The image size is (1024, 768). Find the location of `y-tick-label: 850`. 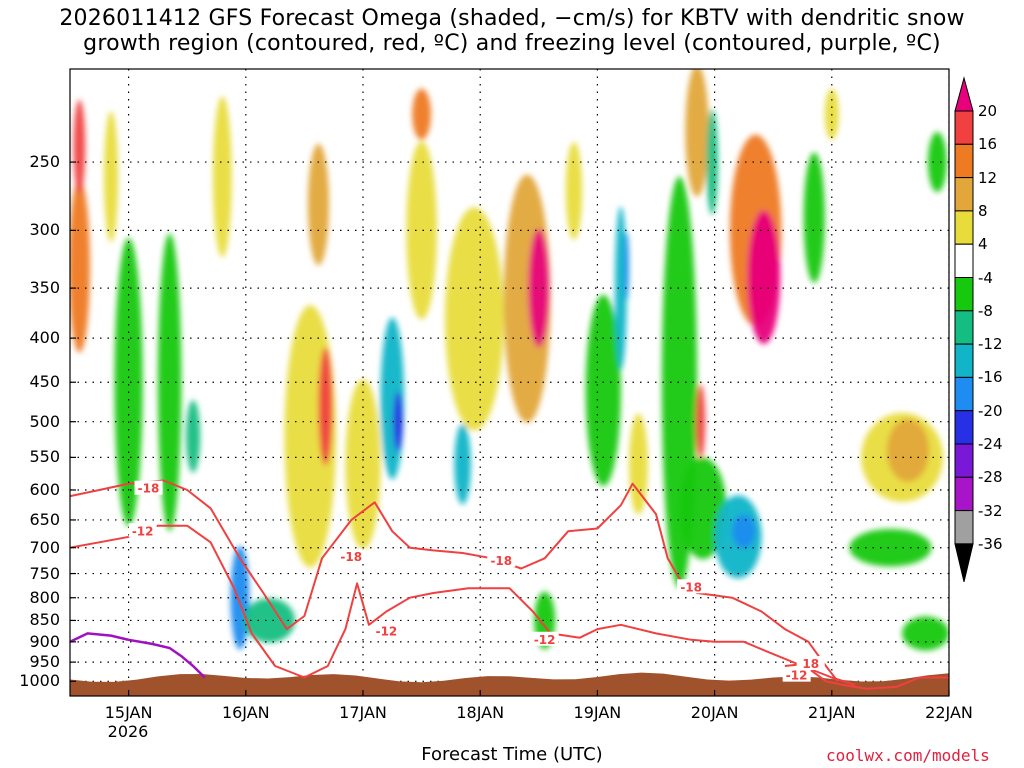

y-tick-label: 850 is located at coordinates (44, 620).